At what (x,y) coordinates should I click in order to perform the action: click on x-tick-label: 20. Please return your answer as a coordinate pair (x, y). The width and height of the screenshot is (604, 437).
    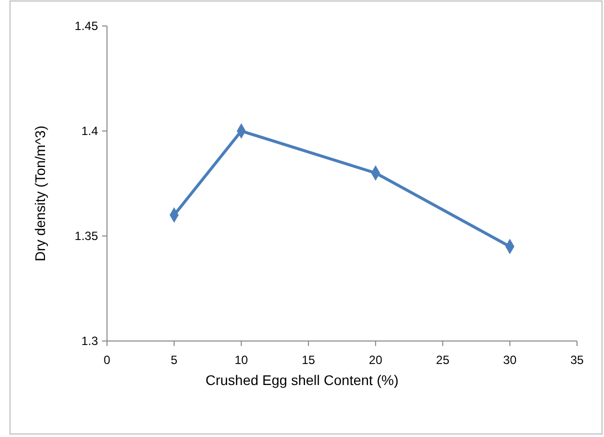
    Looking at the image, I should click on (375, 360).